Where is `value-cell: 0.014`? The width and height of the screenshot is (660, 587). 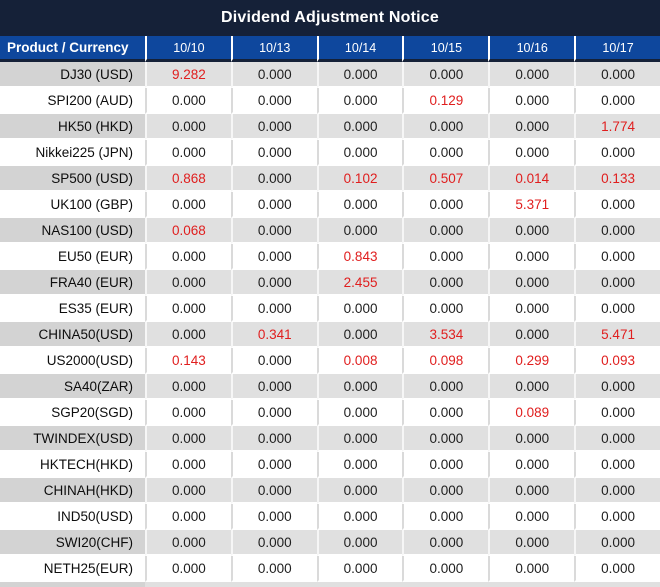 value-cell: 0.014 is located at coordinates (531, 179).